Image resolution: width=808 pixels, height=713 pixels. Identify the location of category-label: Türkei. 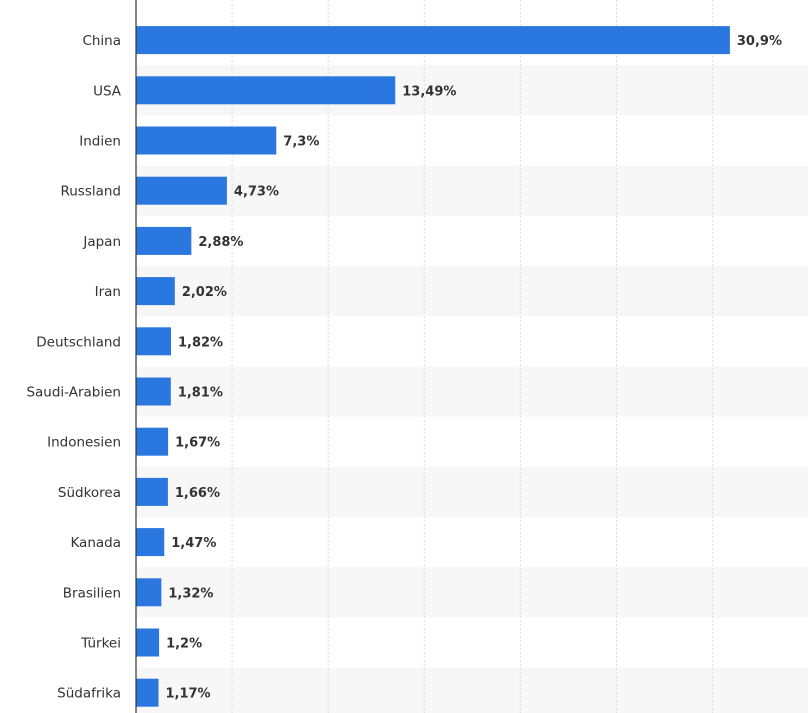
(100, 644).